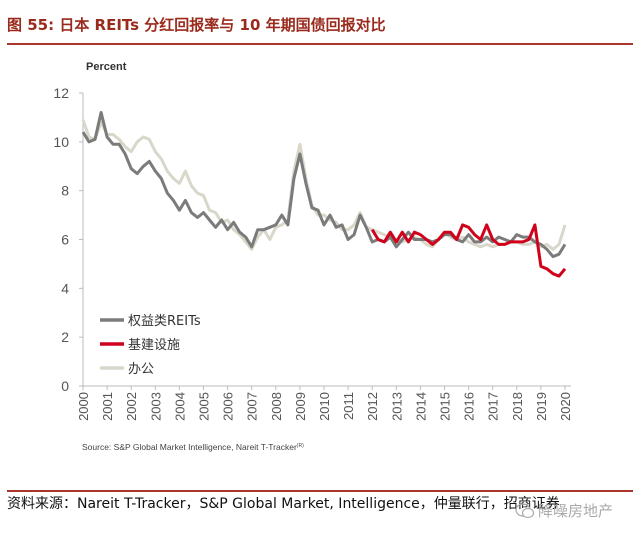  What do you see at coordinates (61, 142) in the screenshot?
I see `y-tick-label: 10` at bounding box center [61, 142].